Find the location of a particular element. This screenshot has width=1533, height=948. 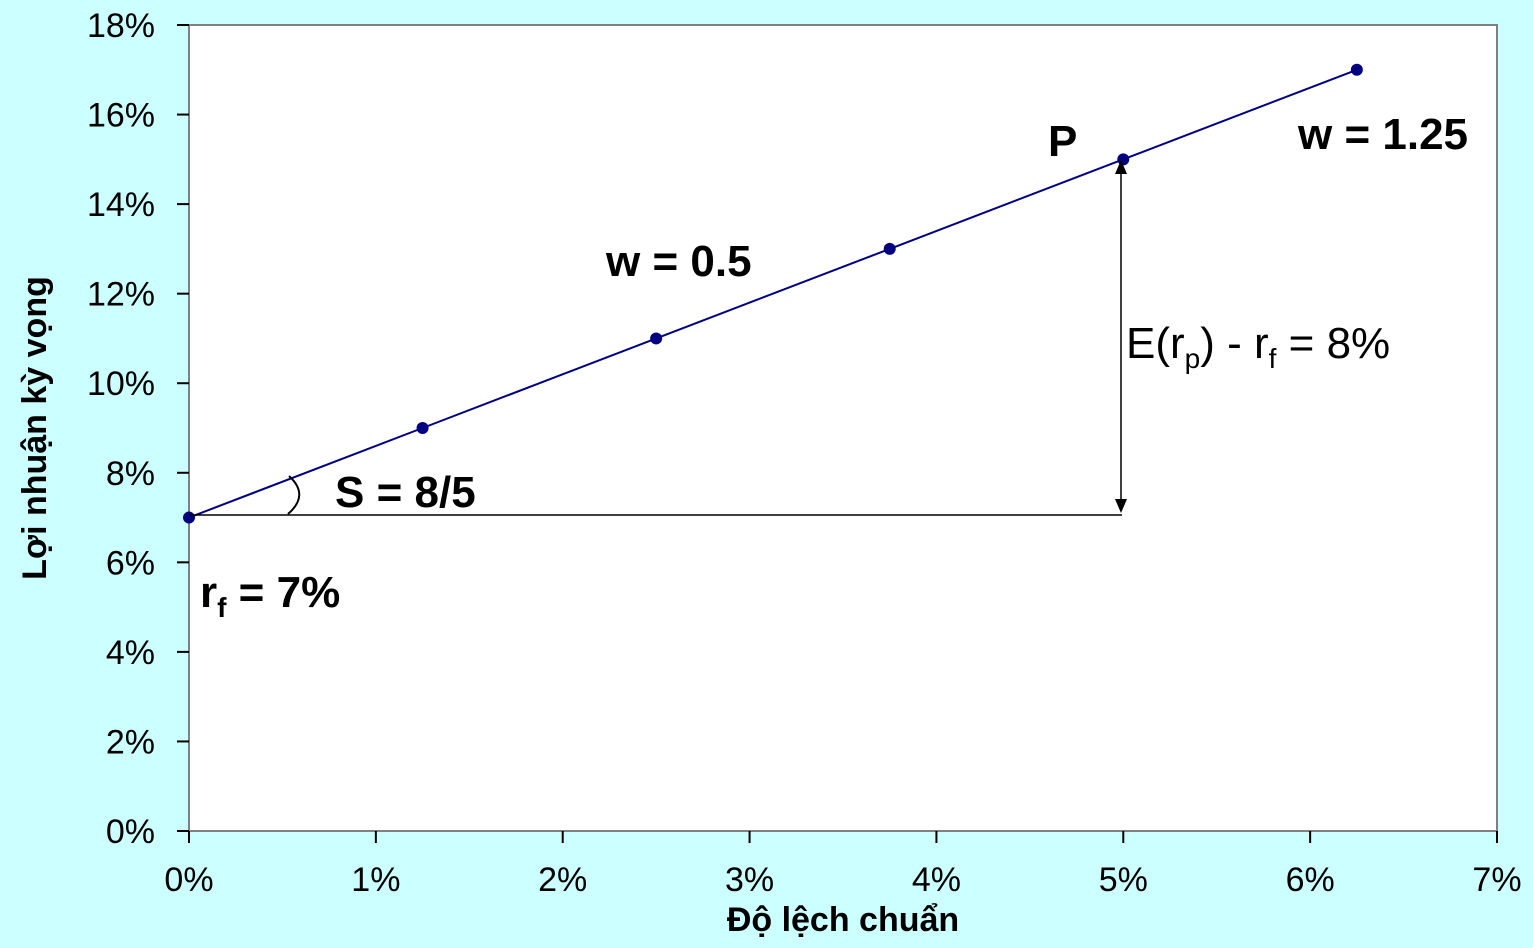

arrow-head-up is located at coordinates (1121, 167).